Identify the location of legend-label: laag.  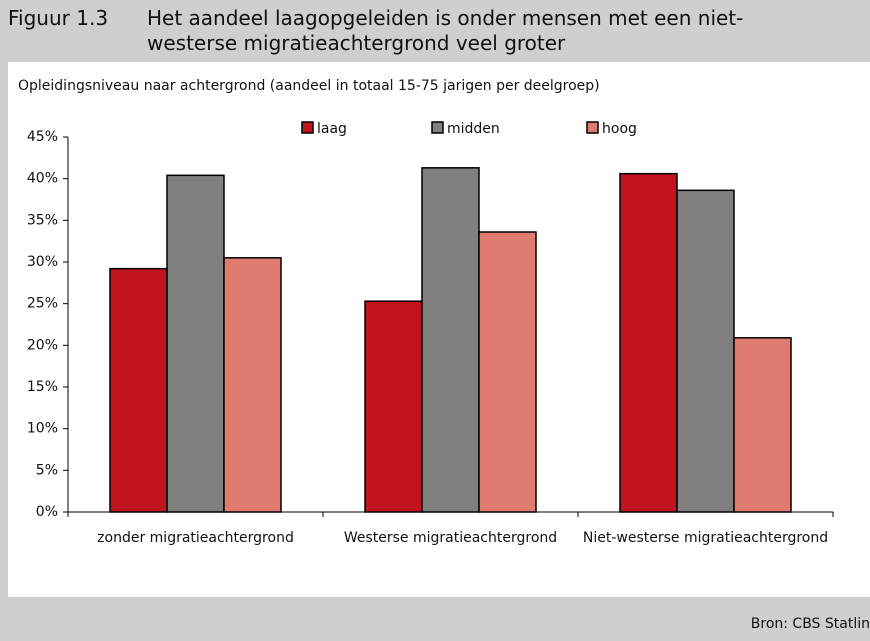
(332, 129).